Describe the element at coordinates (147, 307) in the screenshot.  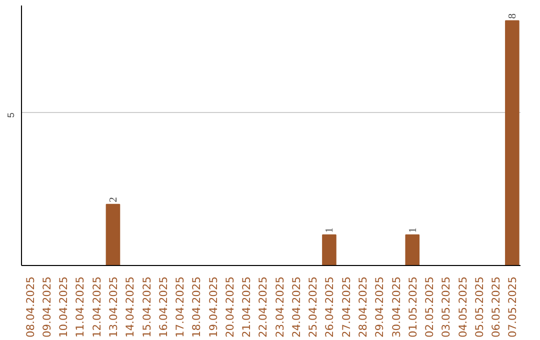
I see `x-tick-label: 15.04.2025` at that location.